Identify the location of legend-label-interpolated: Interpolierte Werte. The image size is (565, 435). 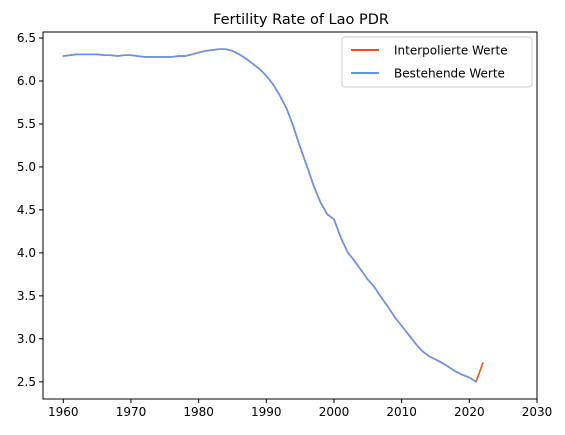
(451, 51).